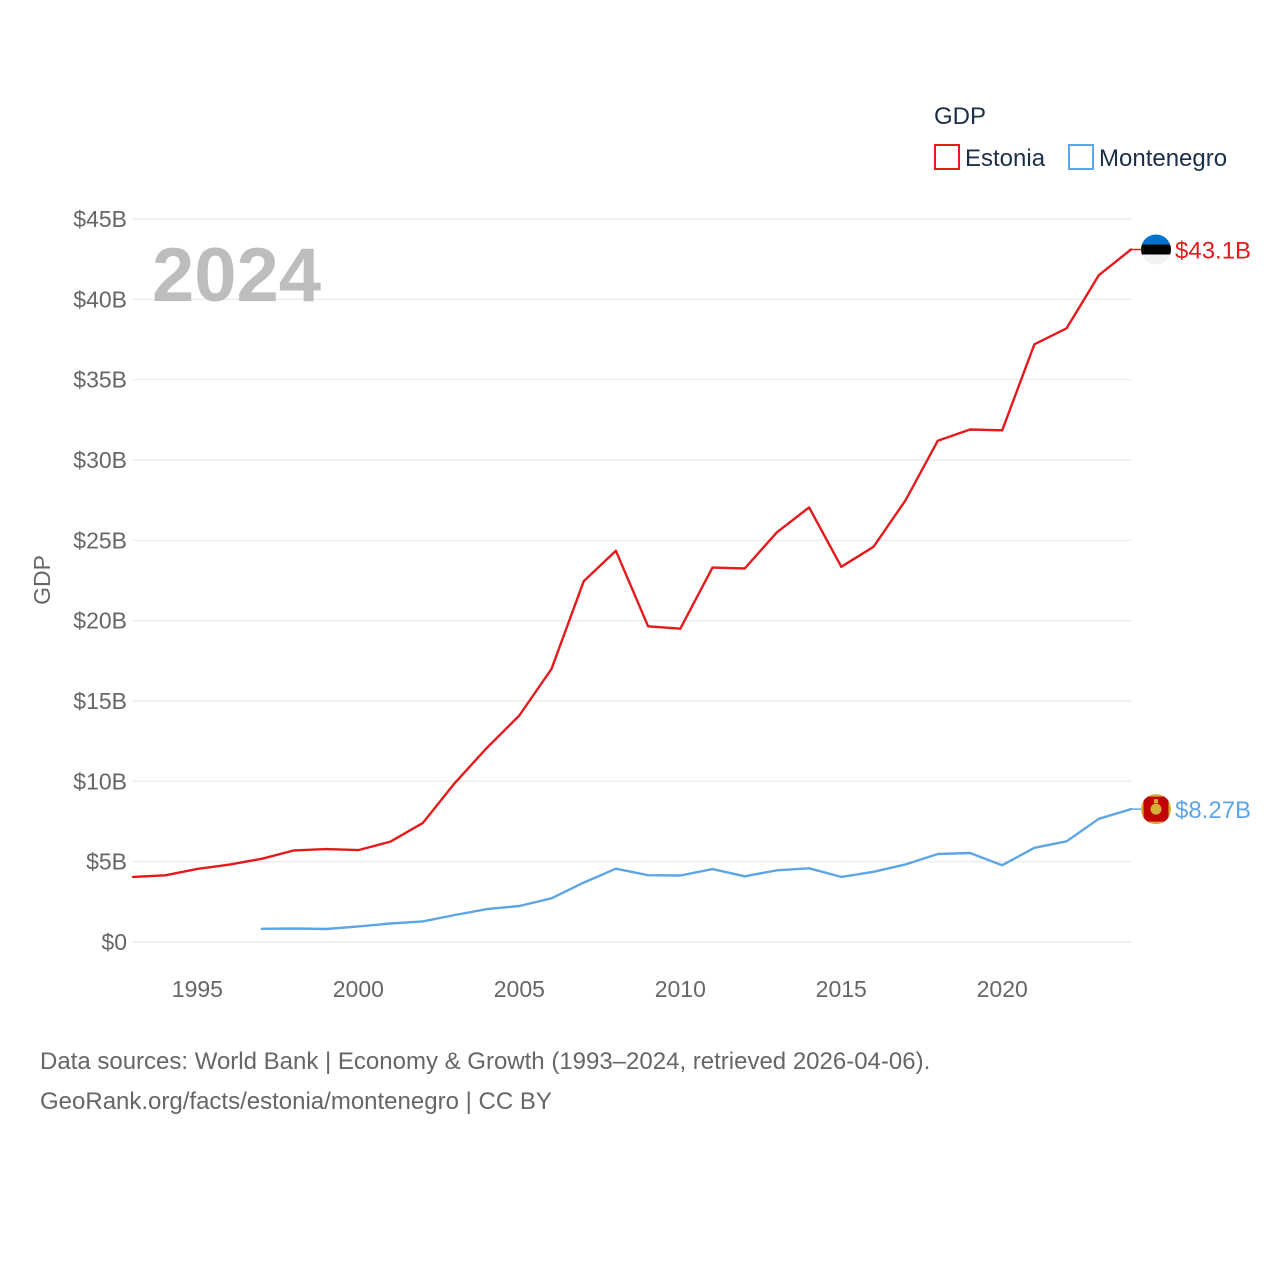 The width and height of the screenshot is (1280, 1280). What do you see at coordinates (960, 116) in the screenshot?
I see `legend-title: GDP` at bounding box center [960, 116].